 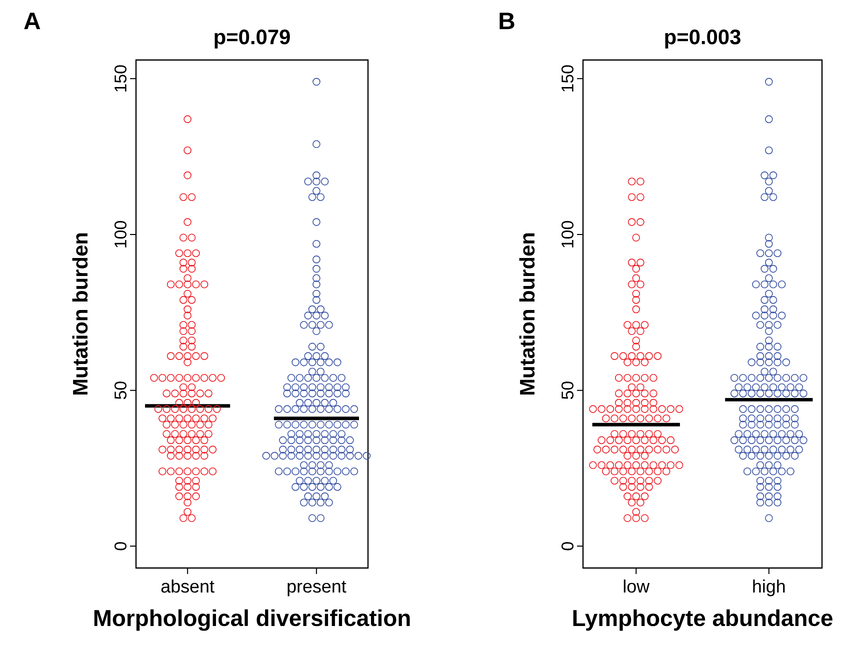 I want to click on x-axis-title: Morphological diversification, so click(x=252, y=620).